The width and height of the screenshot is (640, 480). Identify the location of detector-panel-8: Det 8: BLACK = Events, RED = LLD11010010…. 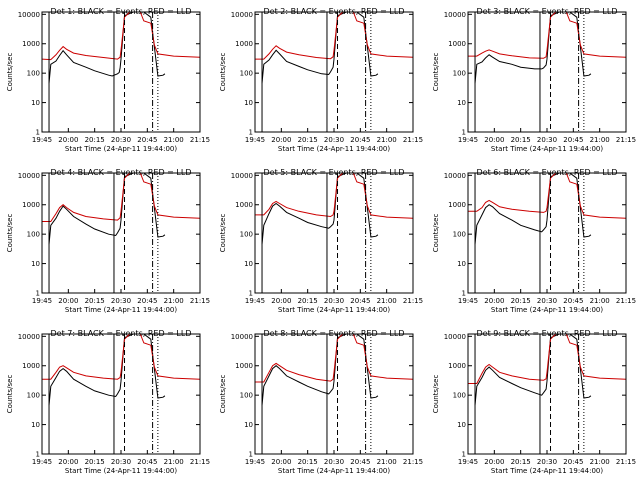
(321, 402).